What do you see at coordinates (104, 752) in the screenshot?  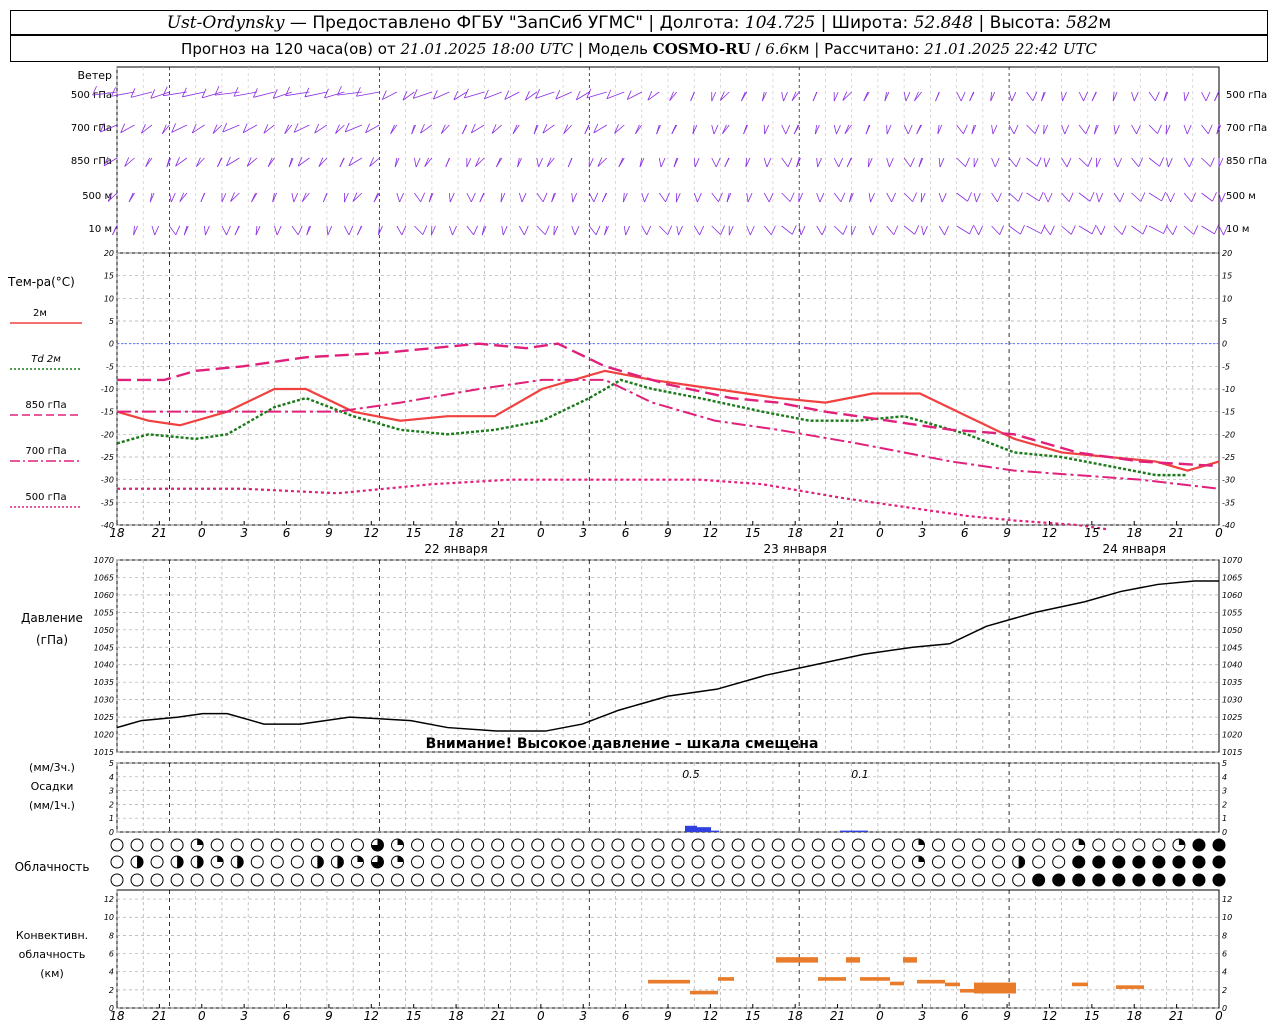 I see `pressure-ytick-left: 1015` at bounding box center [104, 752].